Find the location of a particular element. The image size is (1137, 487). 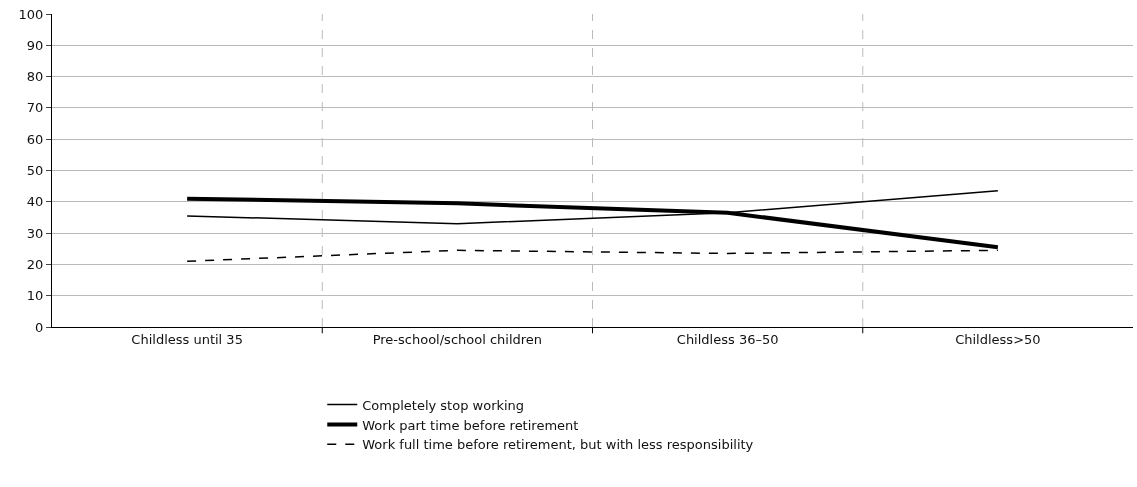

y-tick-label: 30 is located at coordinates (35, 233).